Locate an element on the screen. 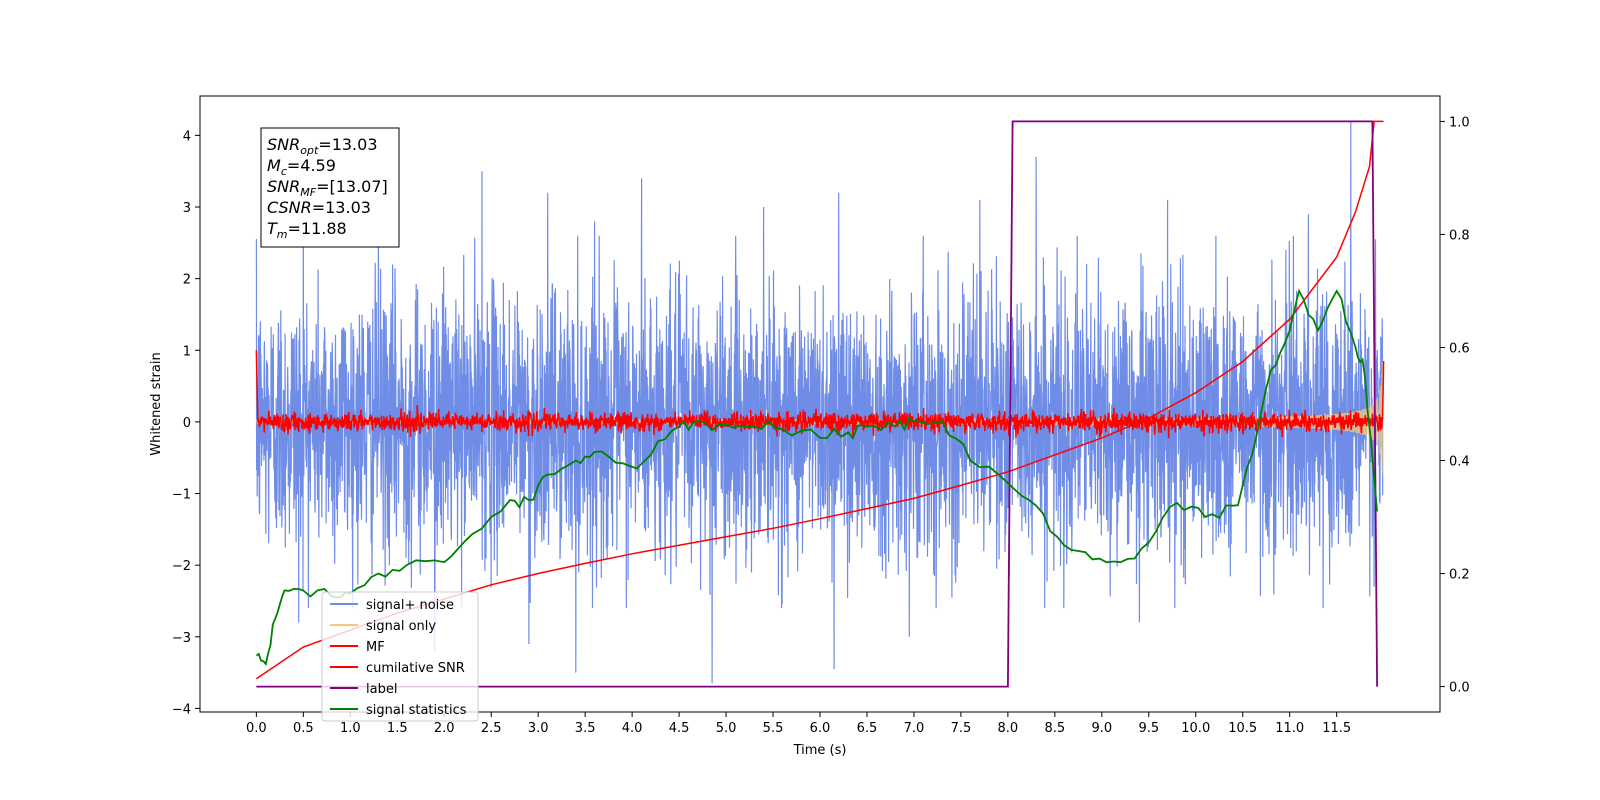  y-tick-label: −2 is located at coordinates (181, 566).